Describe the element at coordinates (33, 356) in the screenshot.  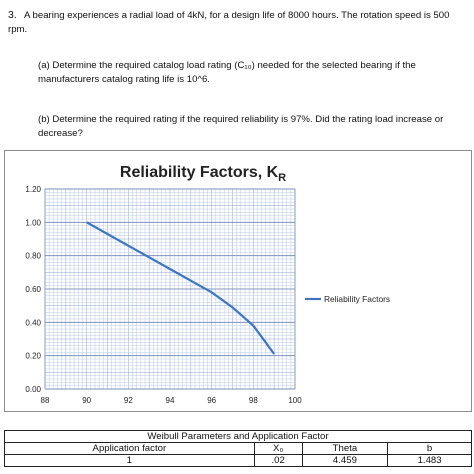
I see `y-tick-label: 0.20` at that location.